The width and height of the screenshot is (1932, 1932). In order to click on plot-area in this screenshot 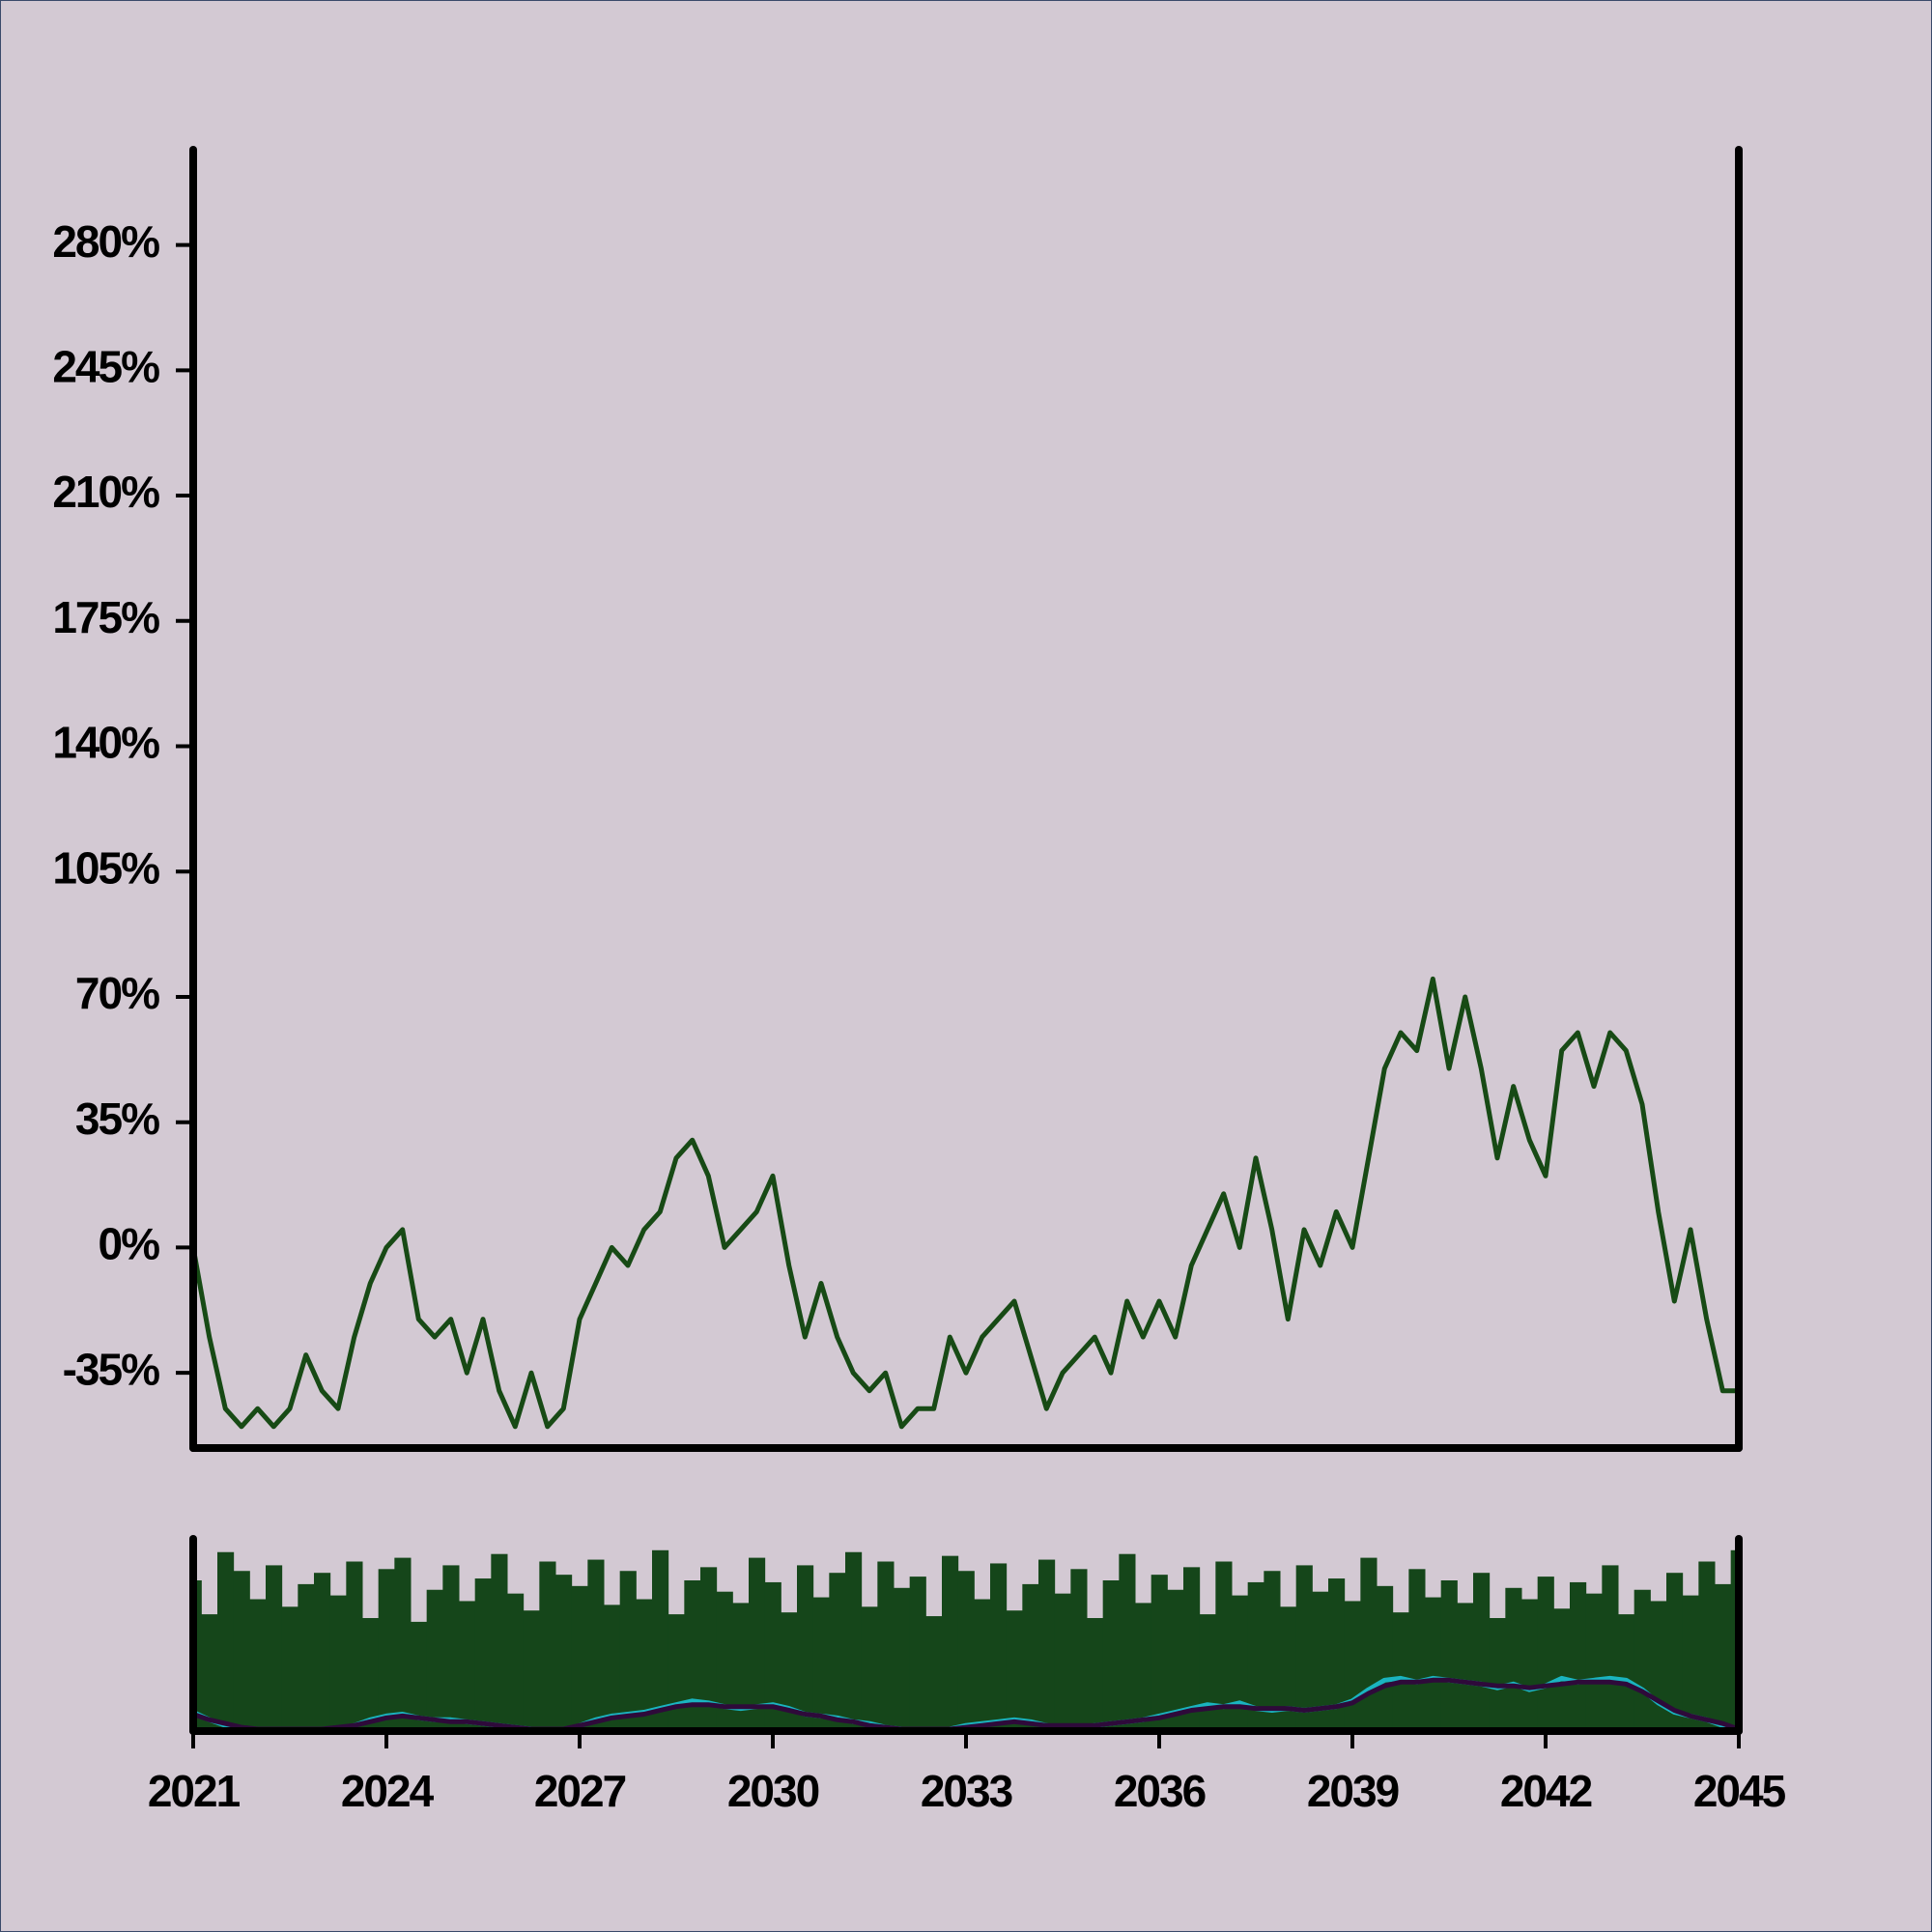, I will do `click(966, 1640)`.